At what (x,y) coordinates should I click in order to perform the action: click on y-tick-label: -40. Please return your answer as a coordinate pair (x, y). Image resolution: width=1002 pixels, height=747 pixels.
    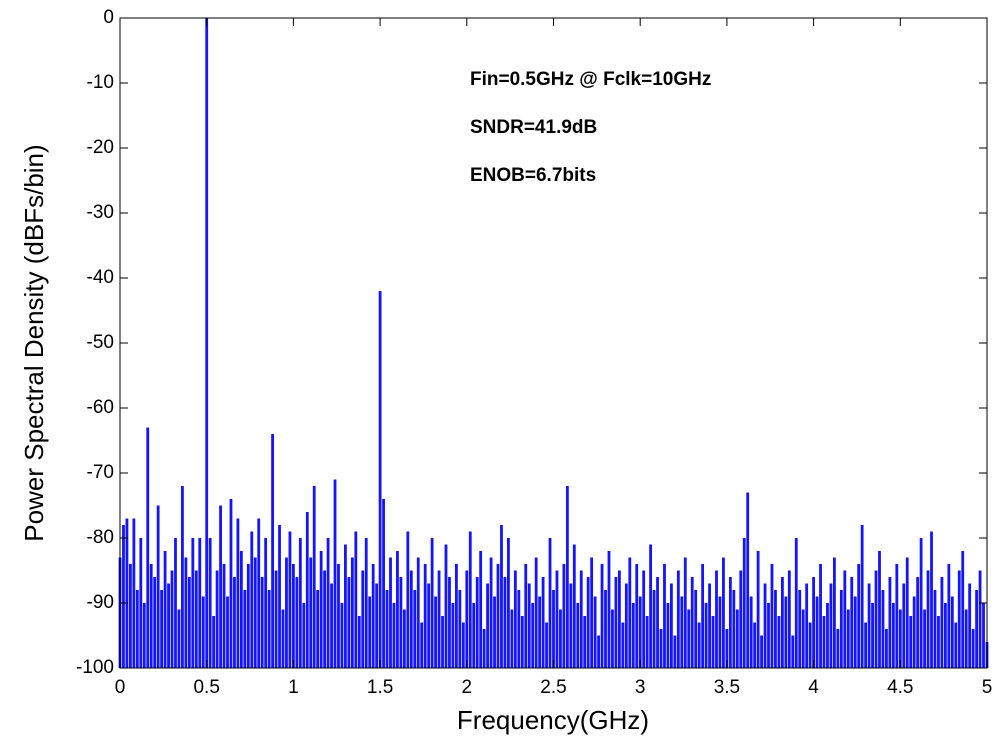
    Looking at the image, I should click on (100, 277).